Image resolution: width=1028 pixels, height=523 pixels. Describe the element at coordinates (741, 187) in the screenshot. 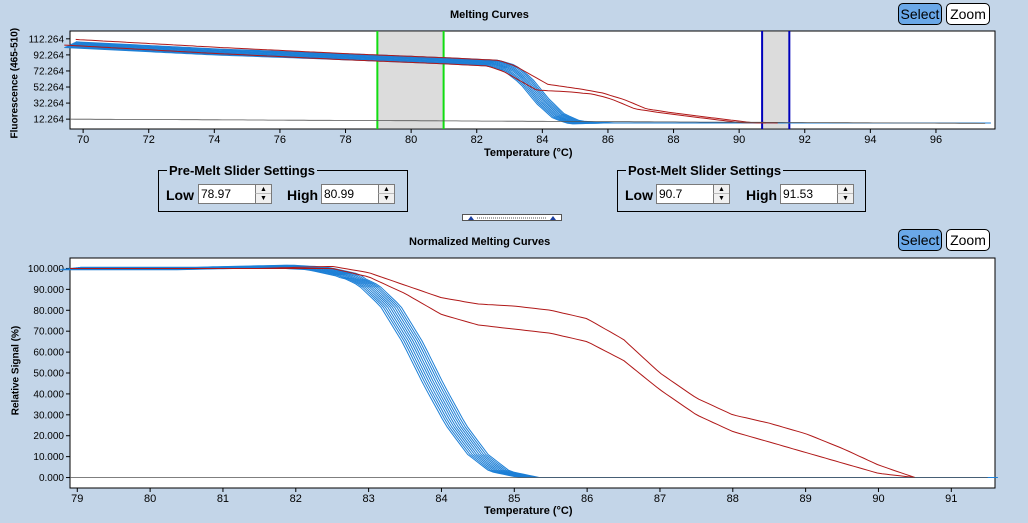

I see `post-melt-settings: Post-Melt Slider Settings` at that location.